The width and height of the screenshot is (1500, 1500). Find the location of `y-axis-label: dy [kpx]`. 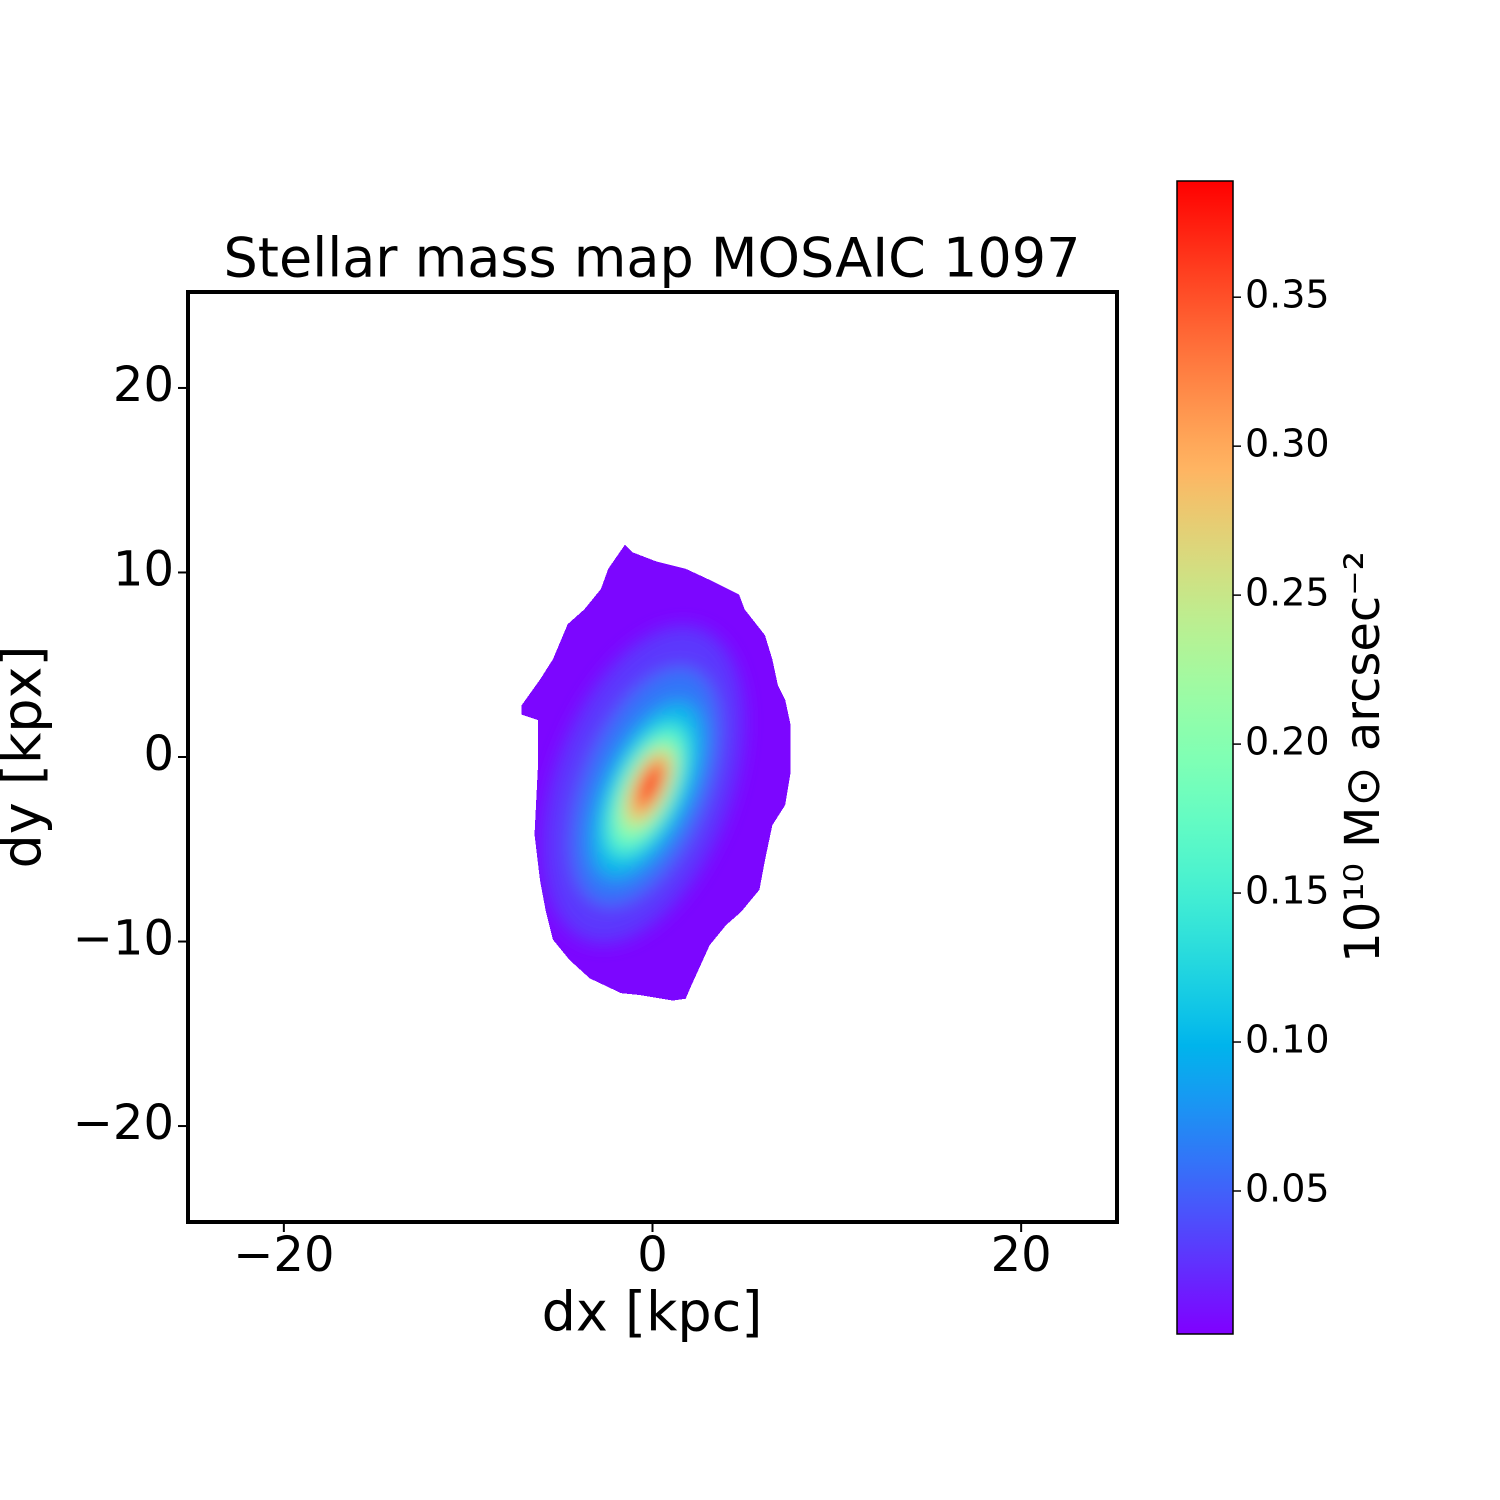

y-axis-label: dy [kpx] is located at coordinates (27, 756).